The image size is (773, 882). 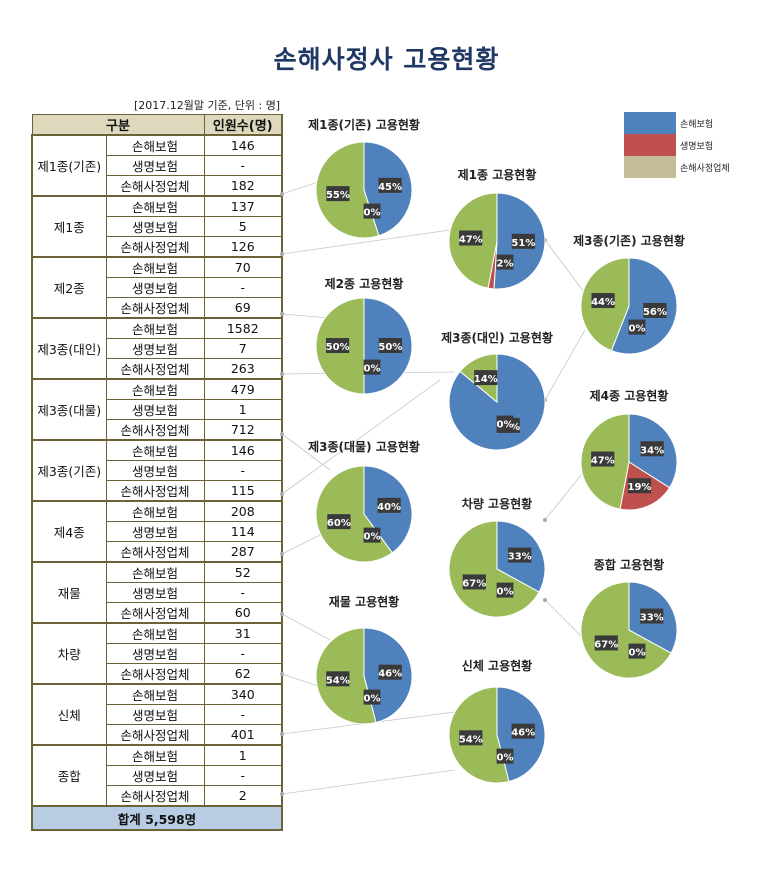 I want to click on employee-count: 70, so click(x=243, y=267).